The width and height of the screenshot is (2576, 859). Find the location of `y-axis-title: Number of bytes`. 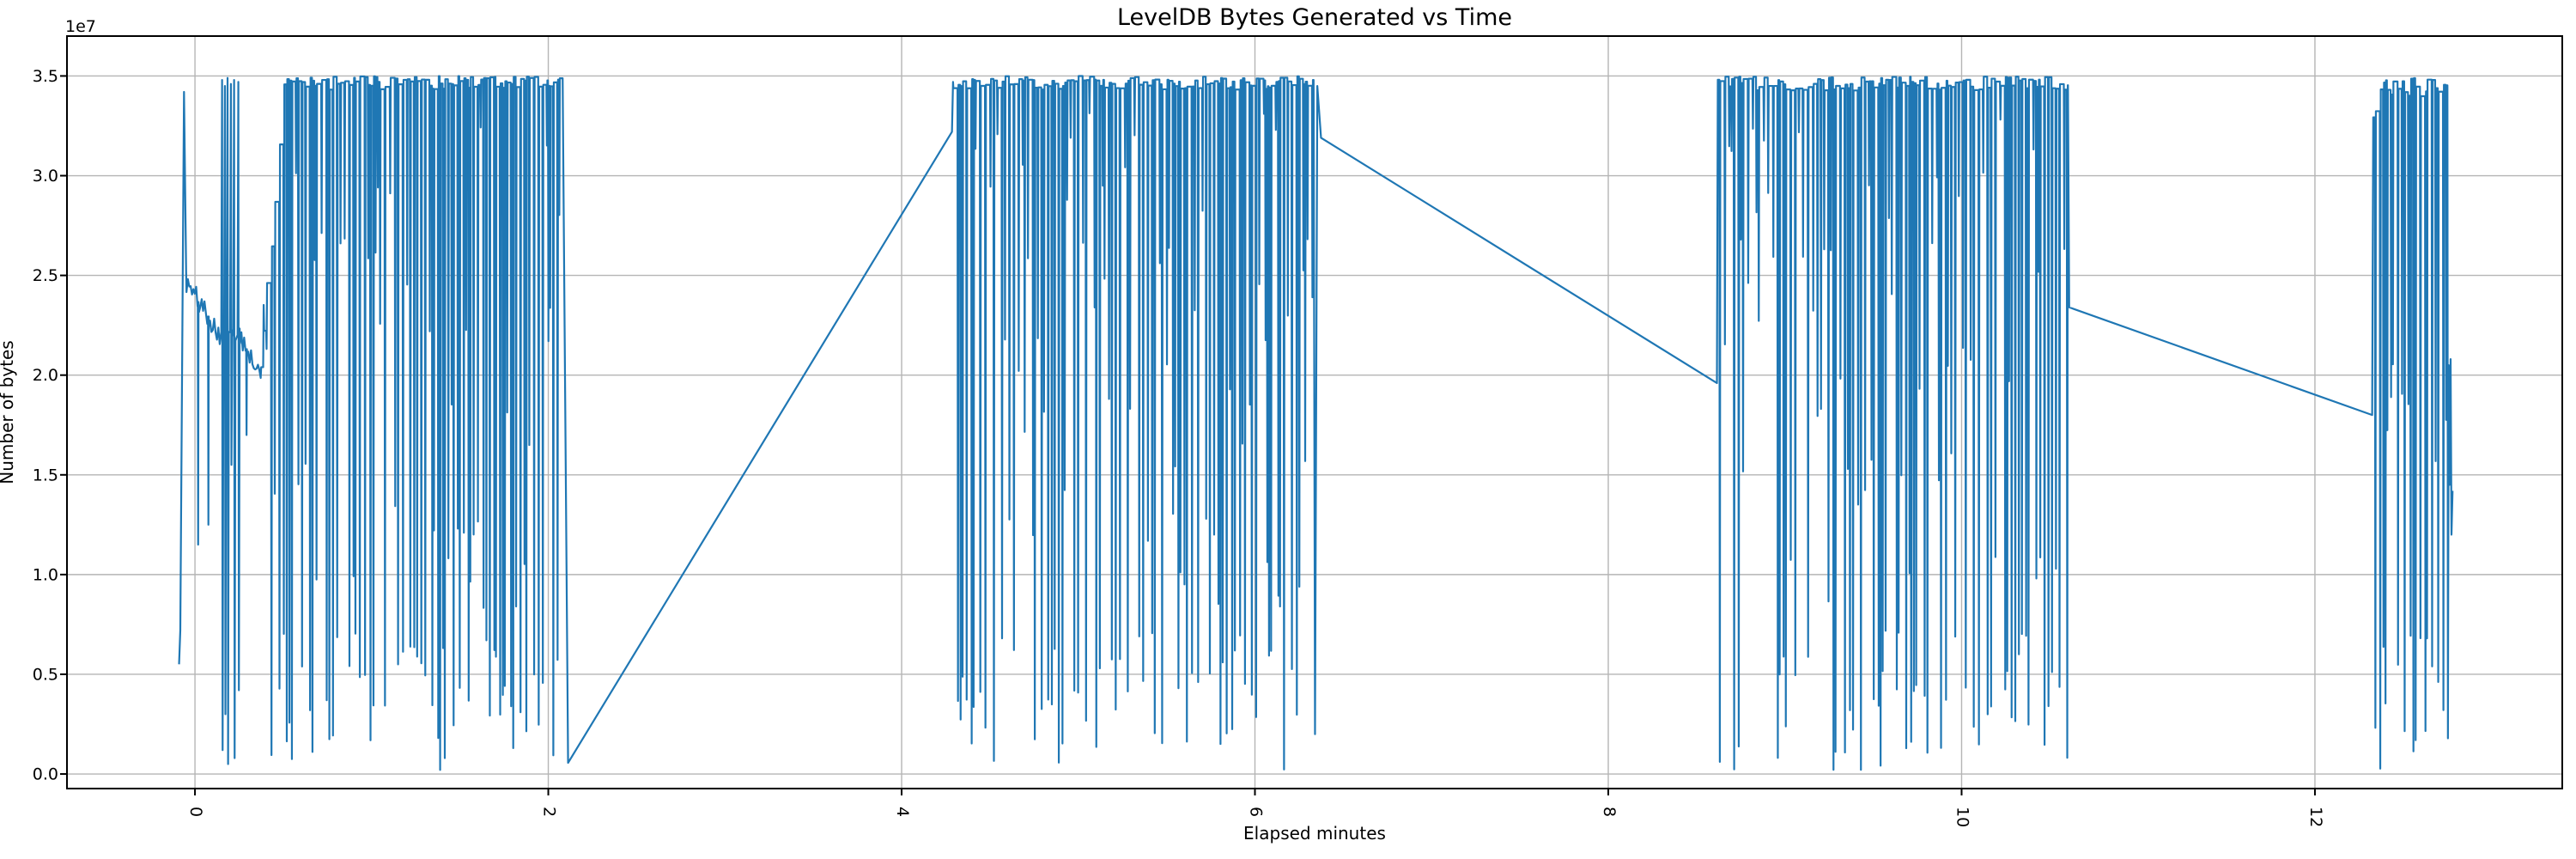

y-axis-title: Number of bytes is located at coordinates (9, 412).